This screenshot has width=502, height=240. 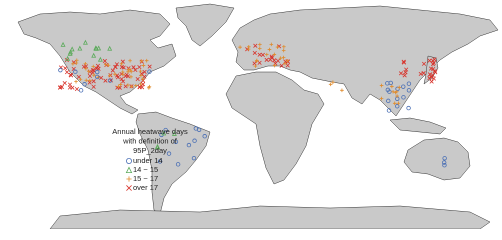 What do you see at coordinates (148, 160) in the screenshot?
I see `legend-label: under 14` at bounding box center [148, 160].